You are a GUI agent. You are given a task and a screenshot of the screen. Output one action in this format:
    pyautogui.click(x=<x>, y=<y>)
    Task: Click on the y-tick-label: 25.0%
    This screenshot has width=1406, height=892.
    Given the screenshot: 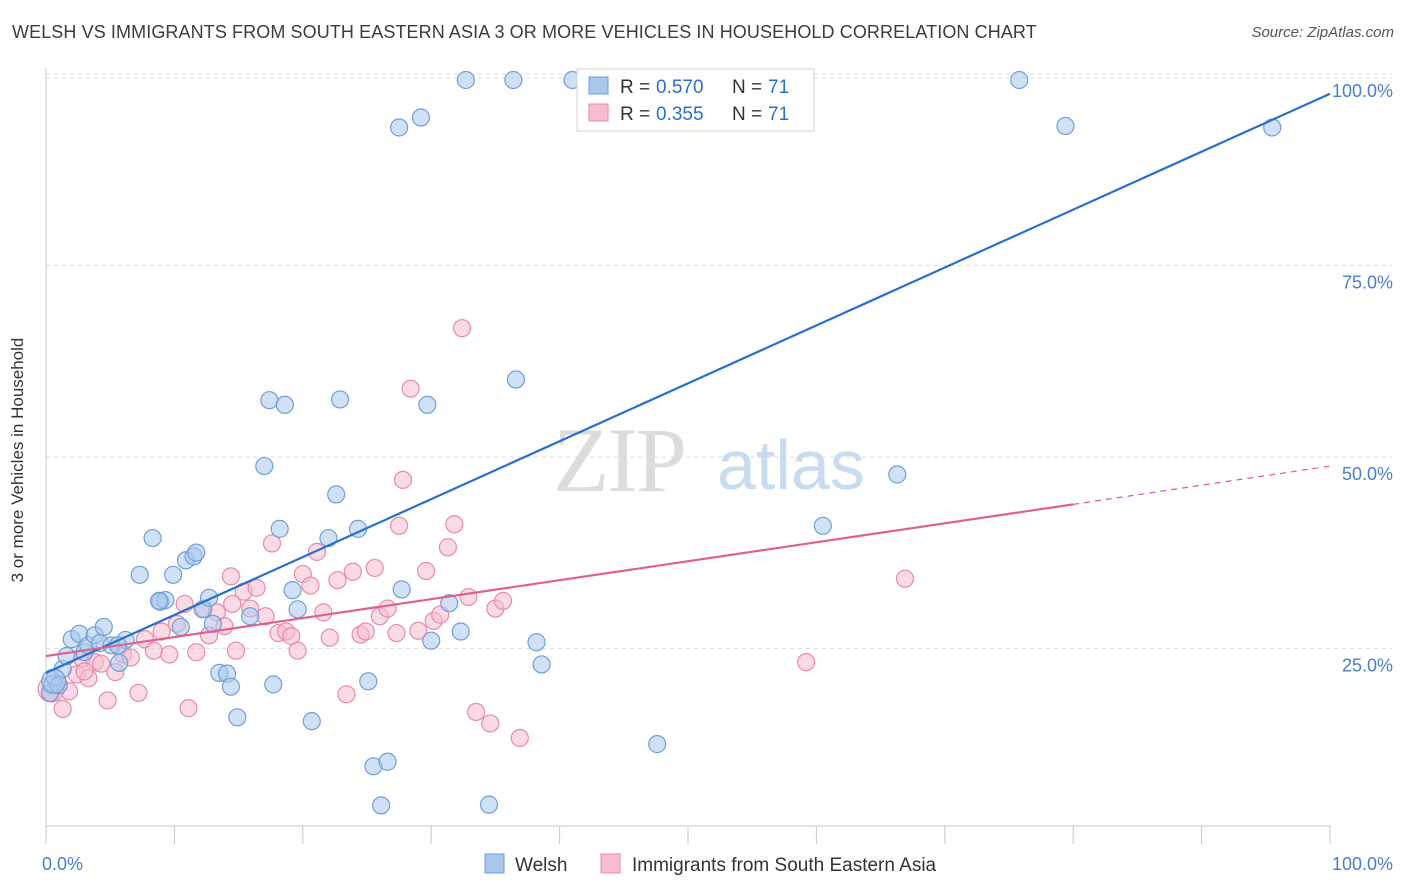 What is the action you would take?
    pyautogui.click(x=1367, y=666)
    